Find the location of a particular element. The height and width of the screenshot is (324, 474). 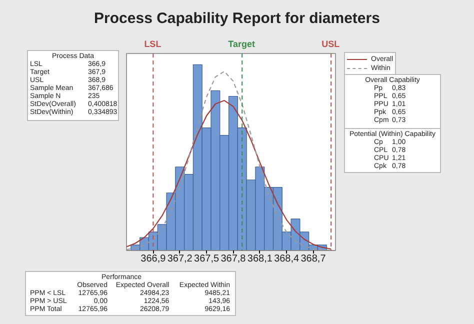

ref-line-label: LSL is located at coordinates (153, 44).